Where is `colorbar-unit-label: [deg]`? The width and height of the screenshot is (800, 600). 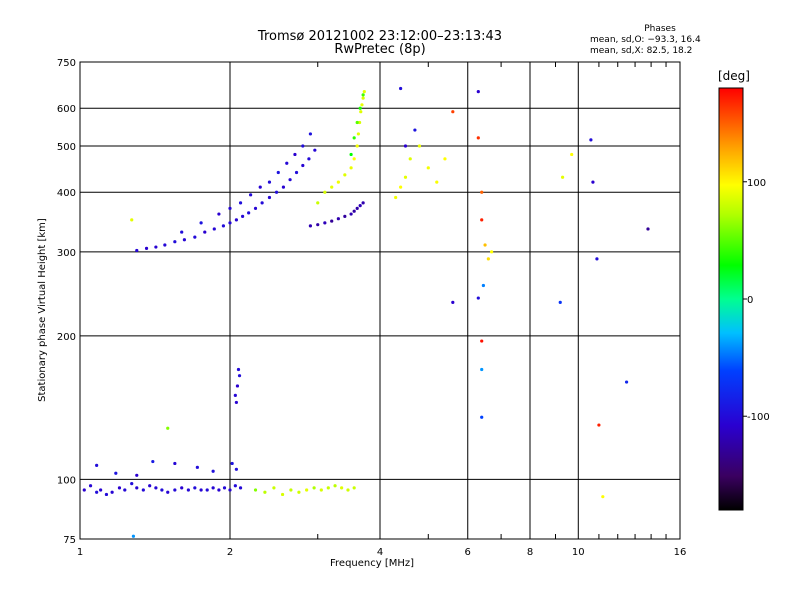
colorbar-unit-label: [deg] is located at coordinates (734, 76).